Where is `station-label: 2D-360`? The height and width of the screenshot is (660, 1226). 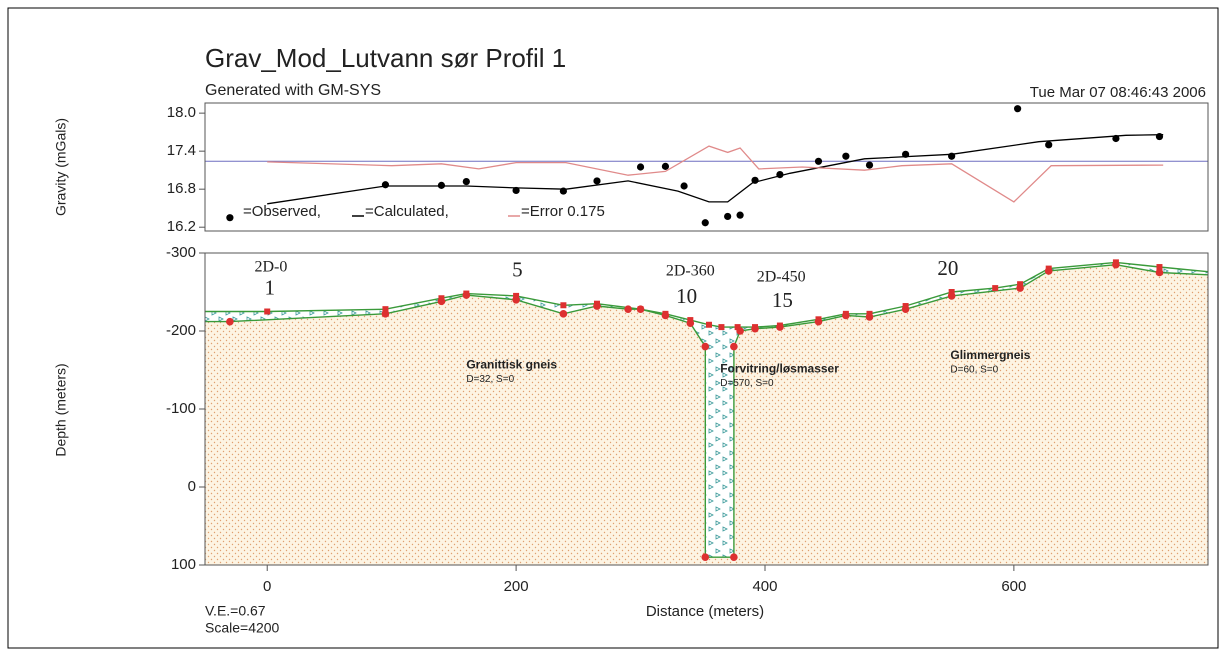
station-label: 2D-360 is located at coordinates (690, 270).